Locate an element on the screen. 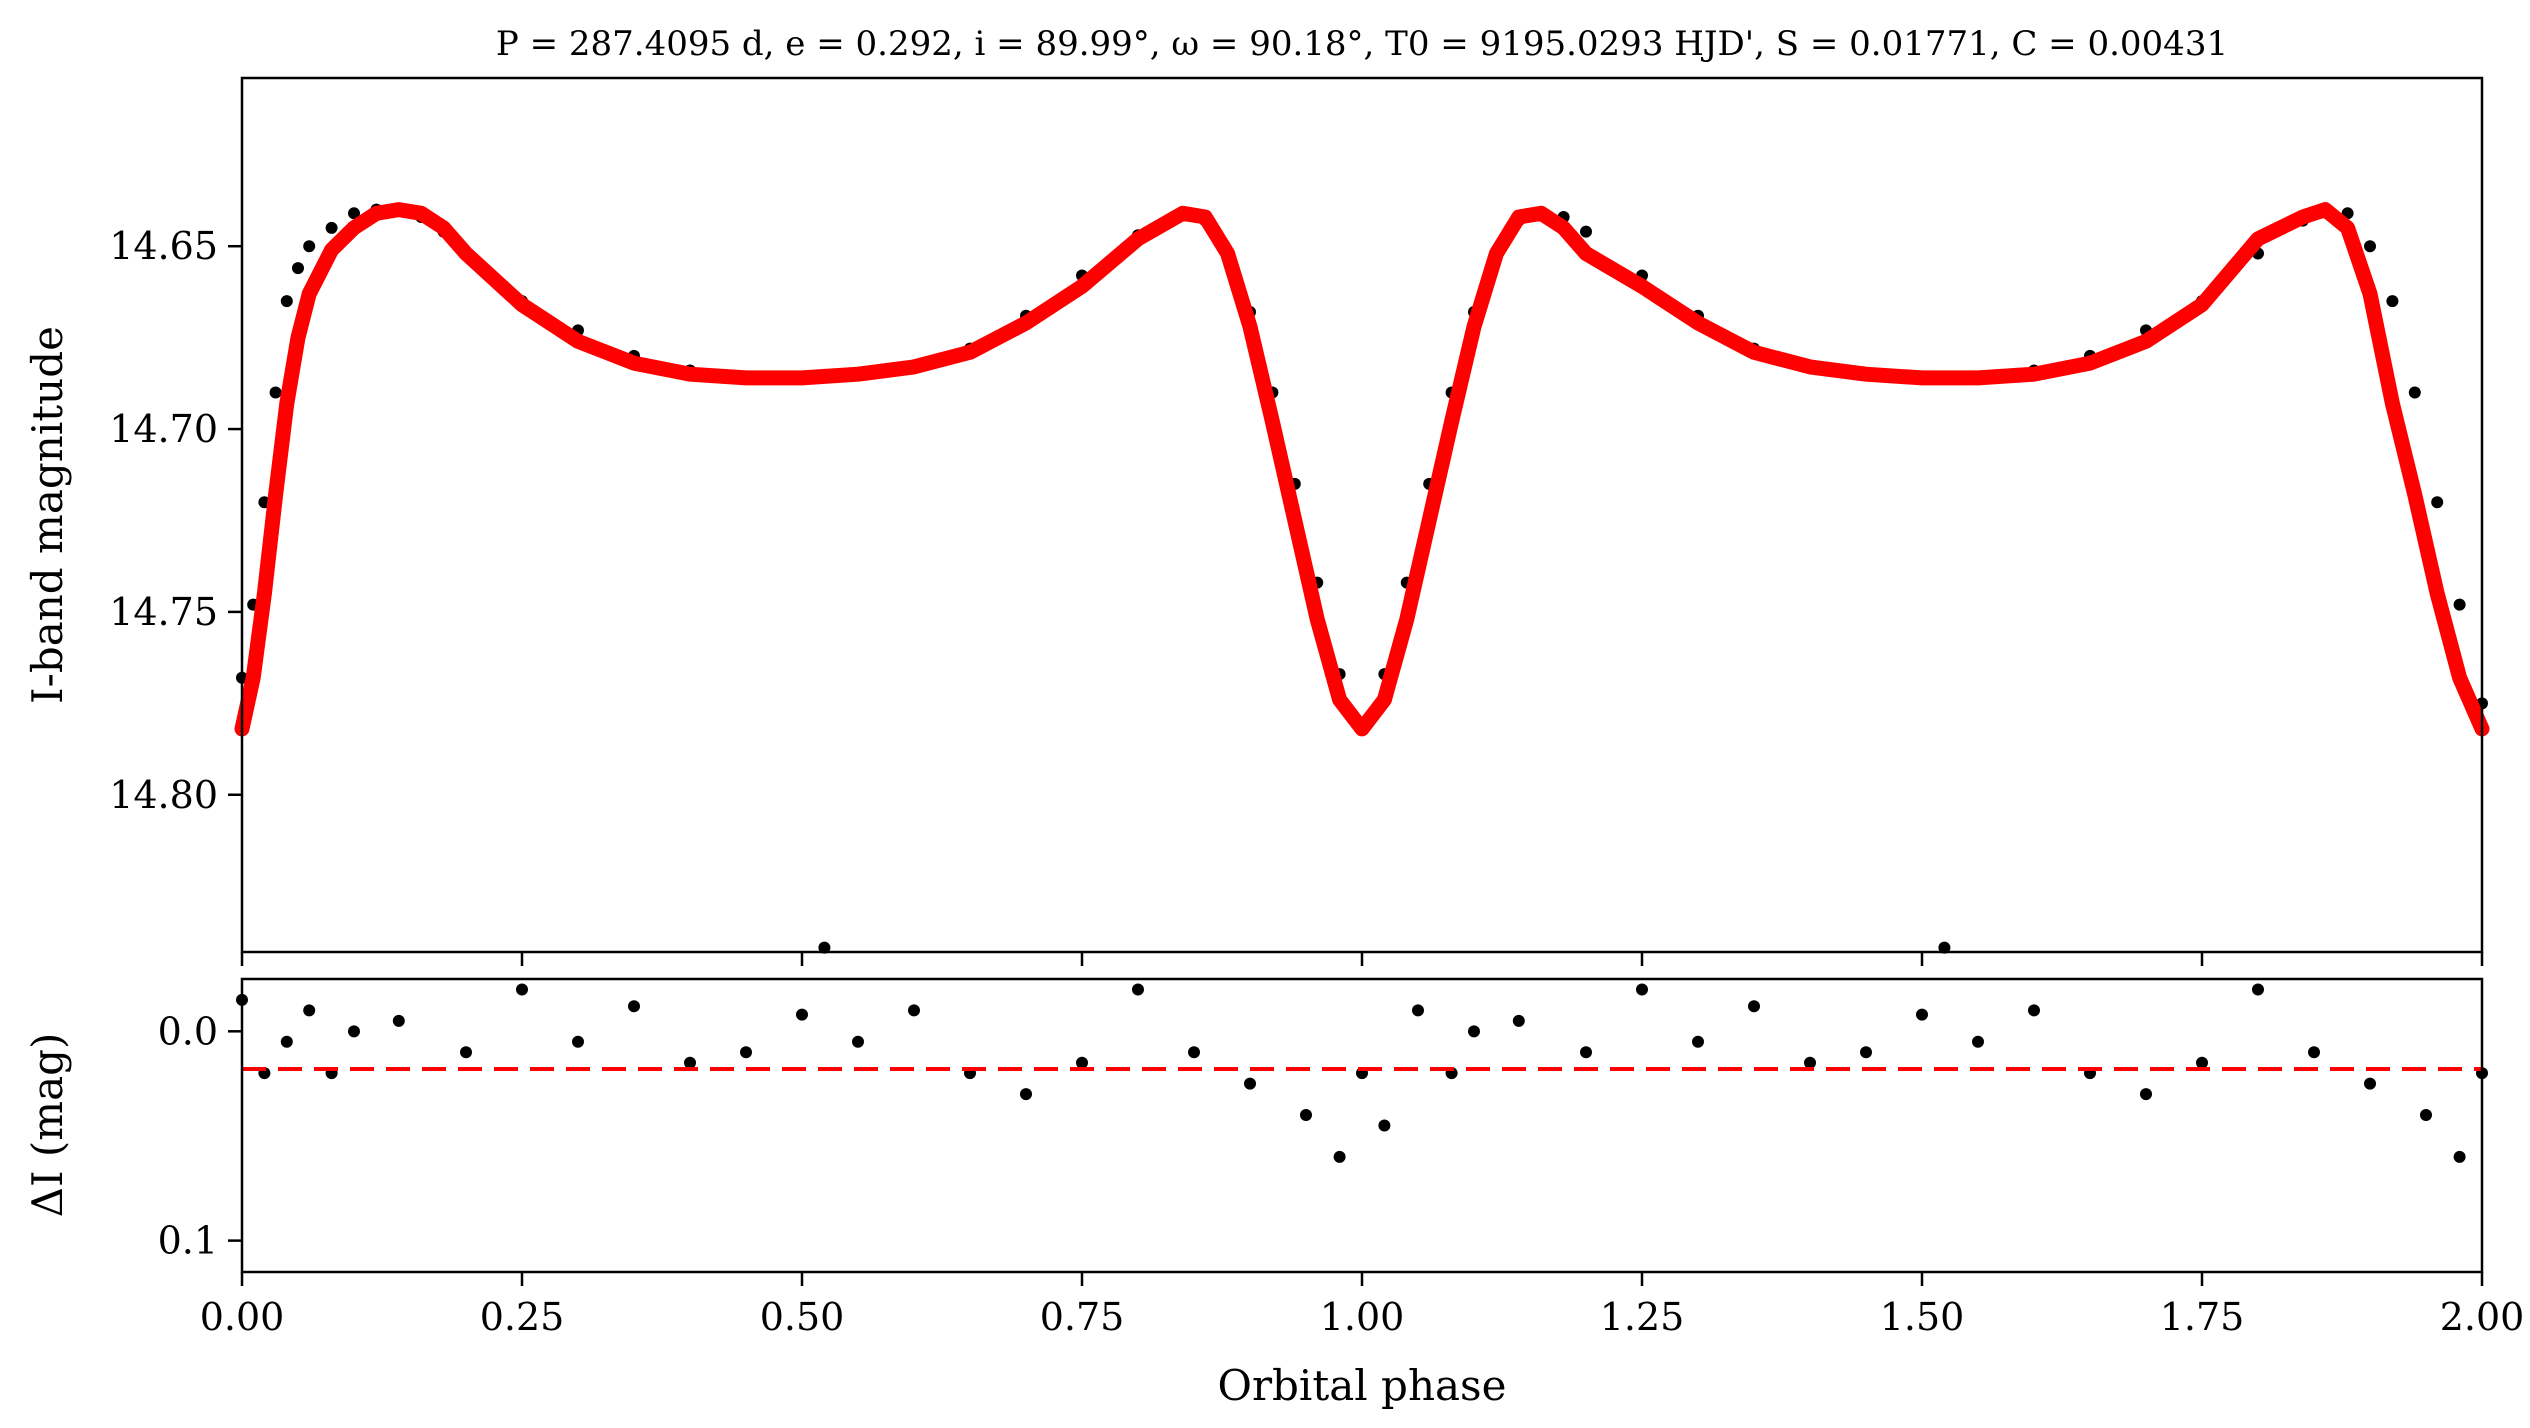  x-tick-label: 1.00 is located at coordinates (1362, 1317).